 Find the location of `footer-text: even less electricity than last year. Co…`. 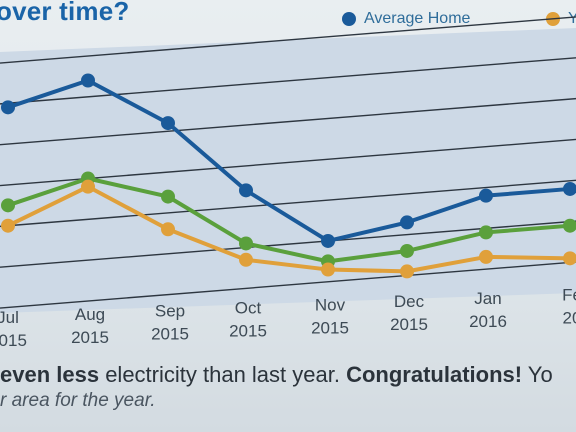

footer-text: even less electricity than last year. Co… is located at coordinates (288, 387).